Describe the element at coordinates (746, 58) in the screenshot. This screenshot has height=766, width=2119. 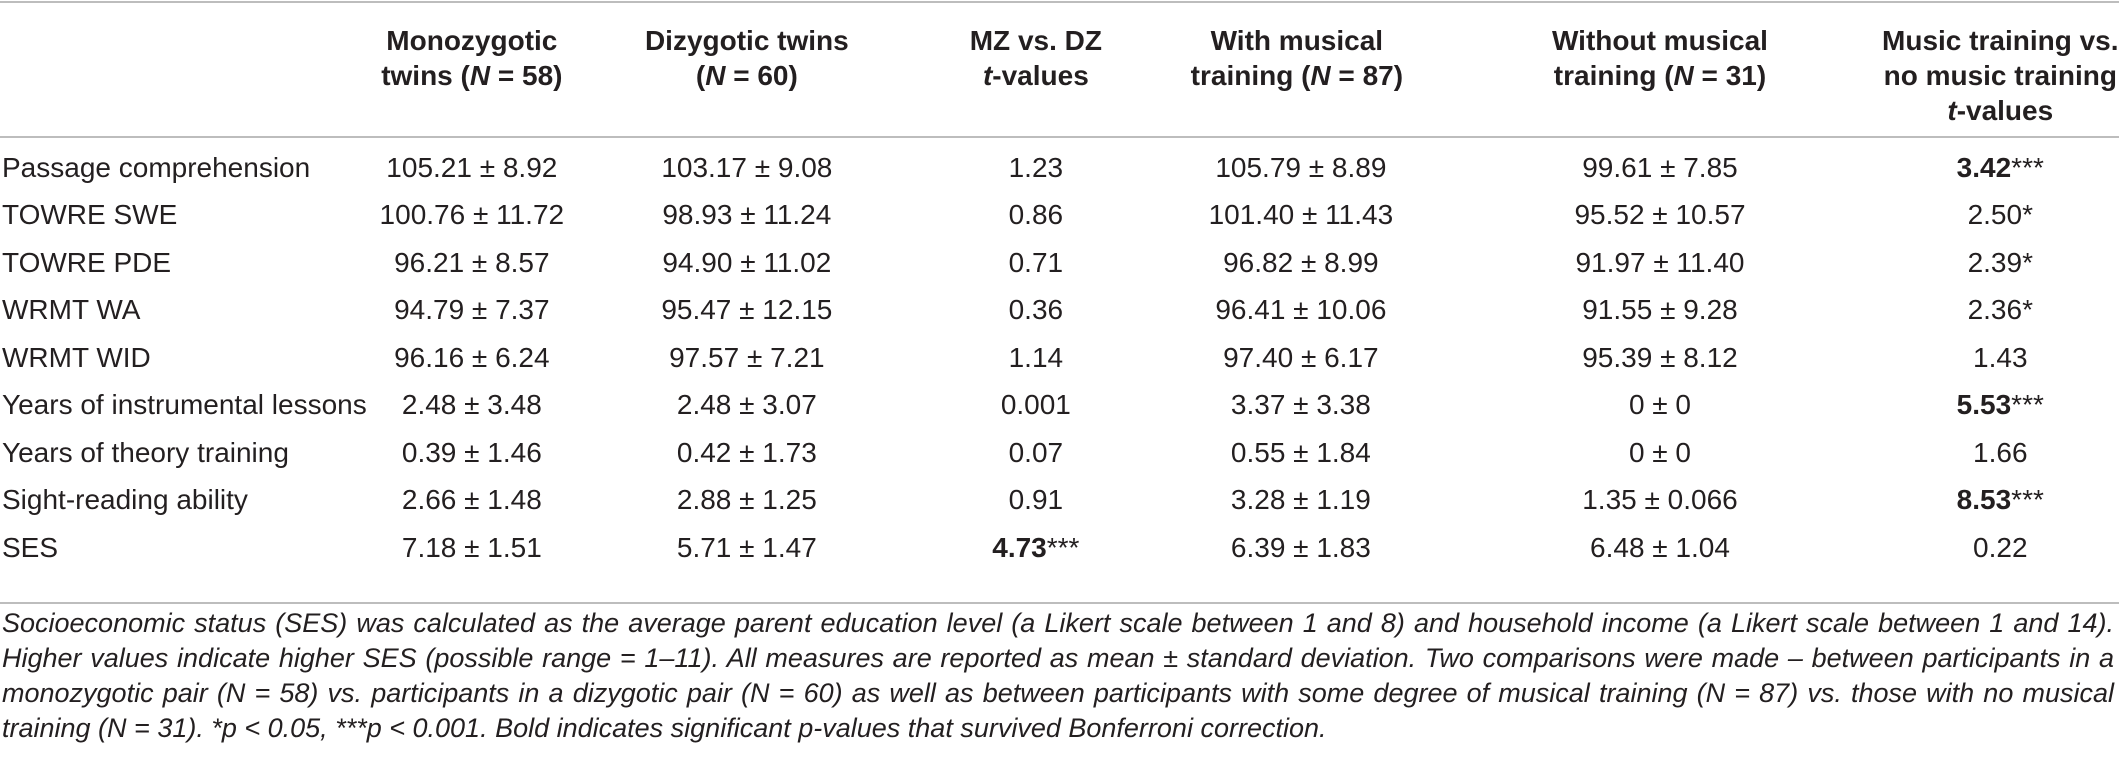
I see `header-dizygotic: Dizygotic twins (N = 60)` at that location.